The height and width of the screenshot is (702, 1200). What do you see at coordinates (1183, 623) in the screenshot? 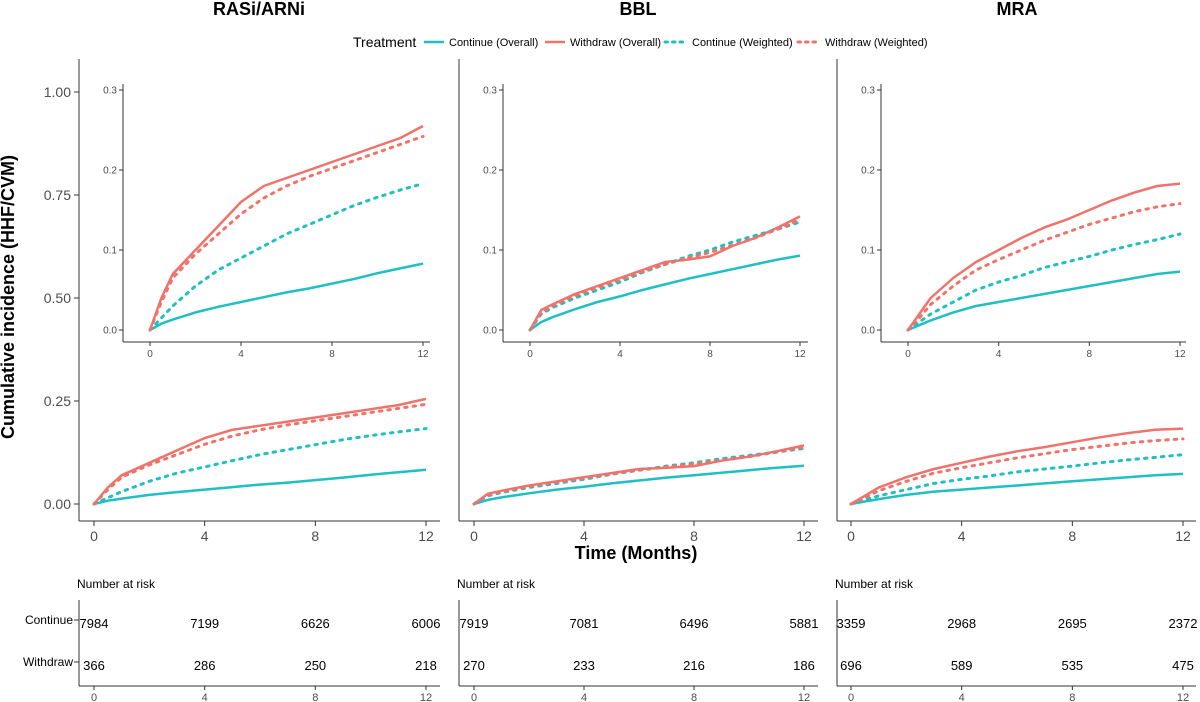
I see `risk-count-continue: 2372` at bounding box center [1183, 623].